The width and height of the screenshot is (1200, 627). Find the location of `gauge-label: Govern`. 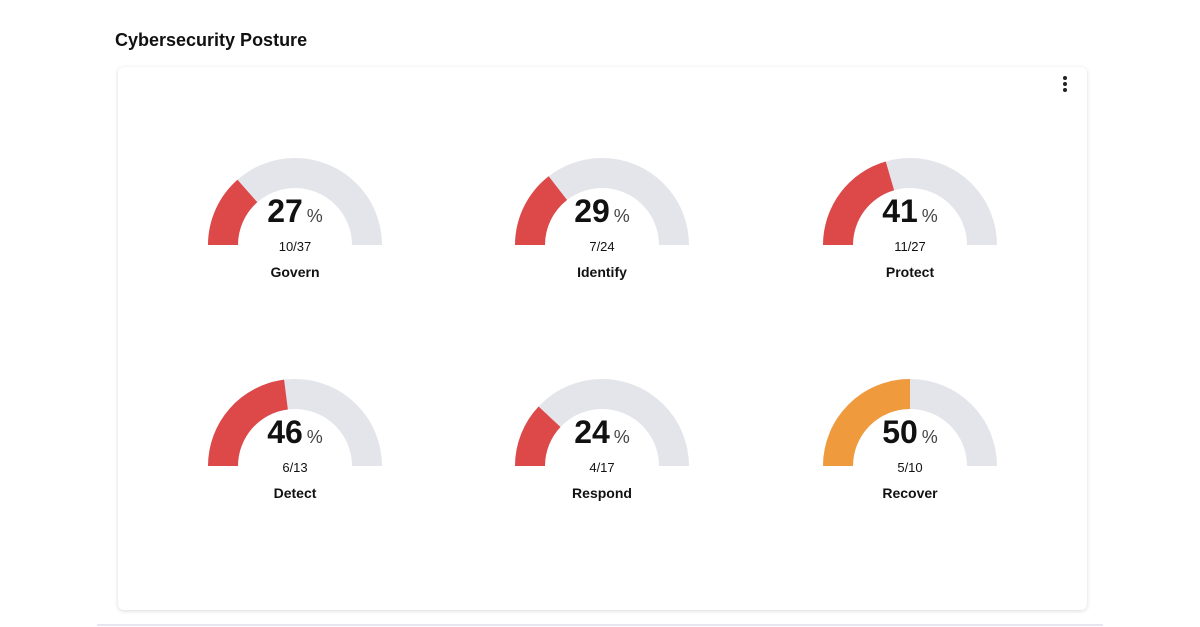

gauge-label: Govern is located at coordinates (295, 272).